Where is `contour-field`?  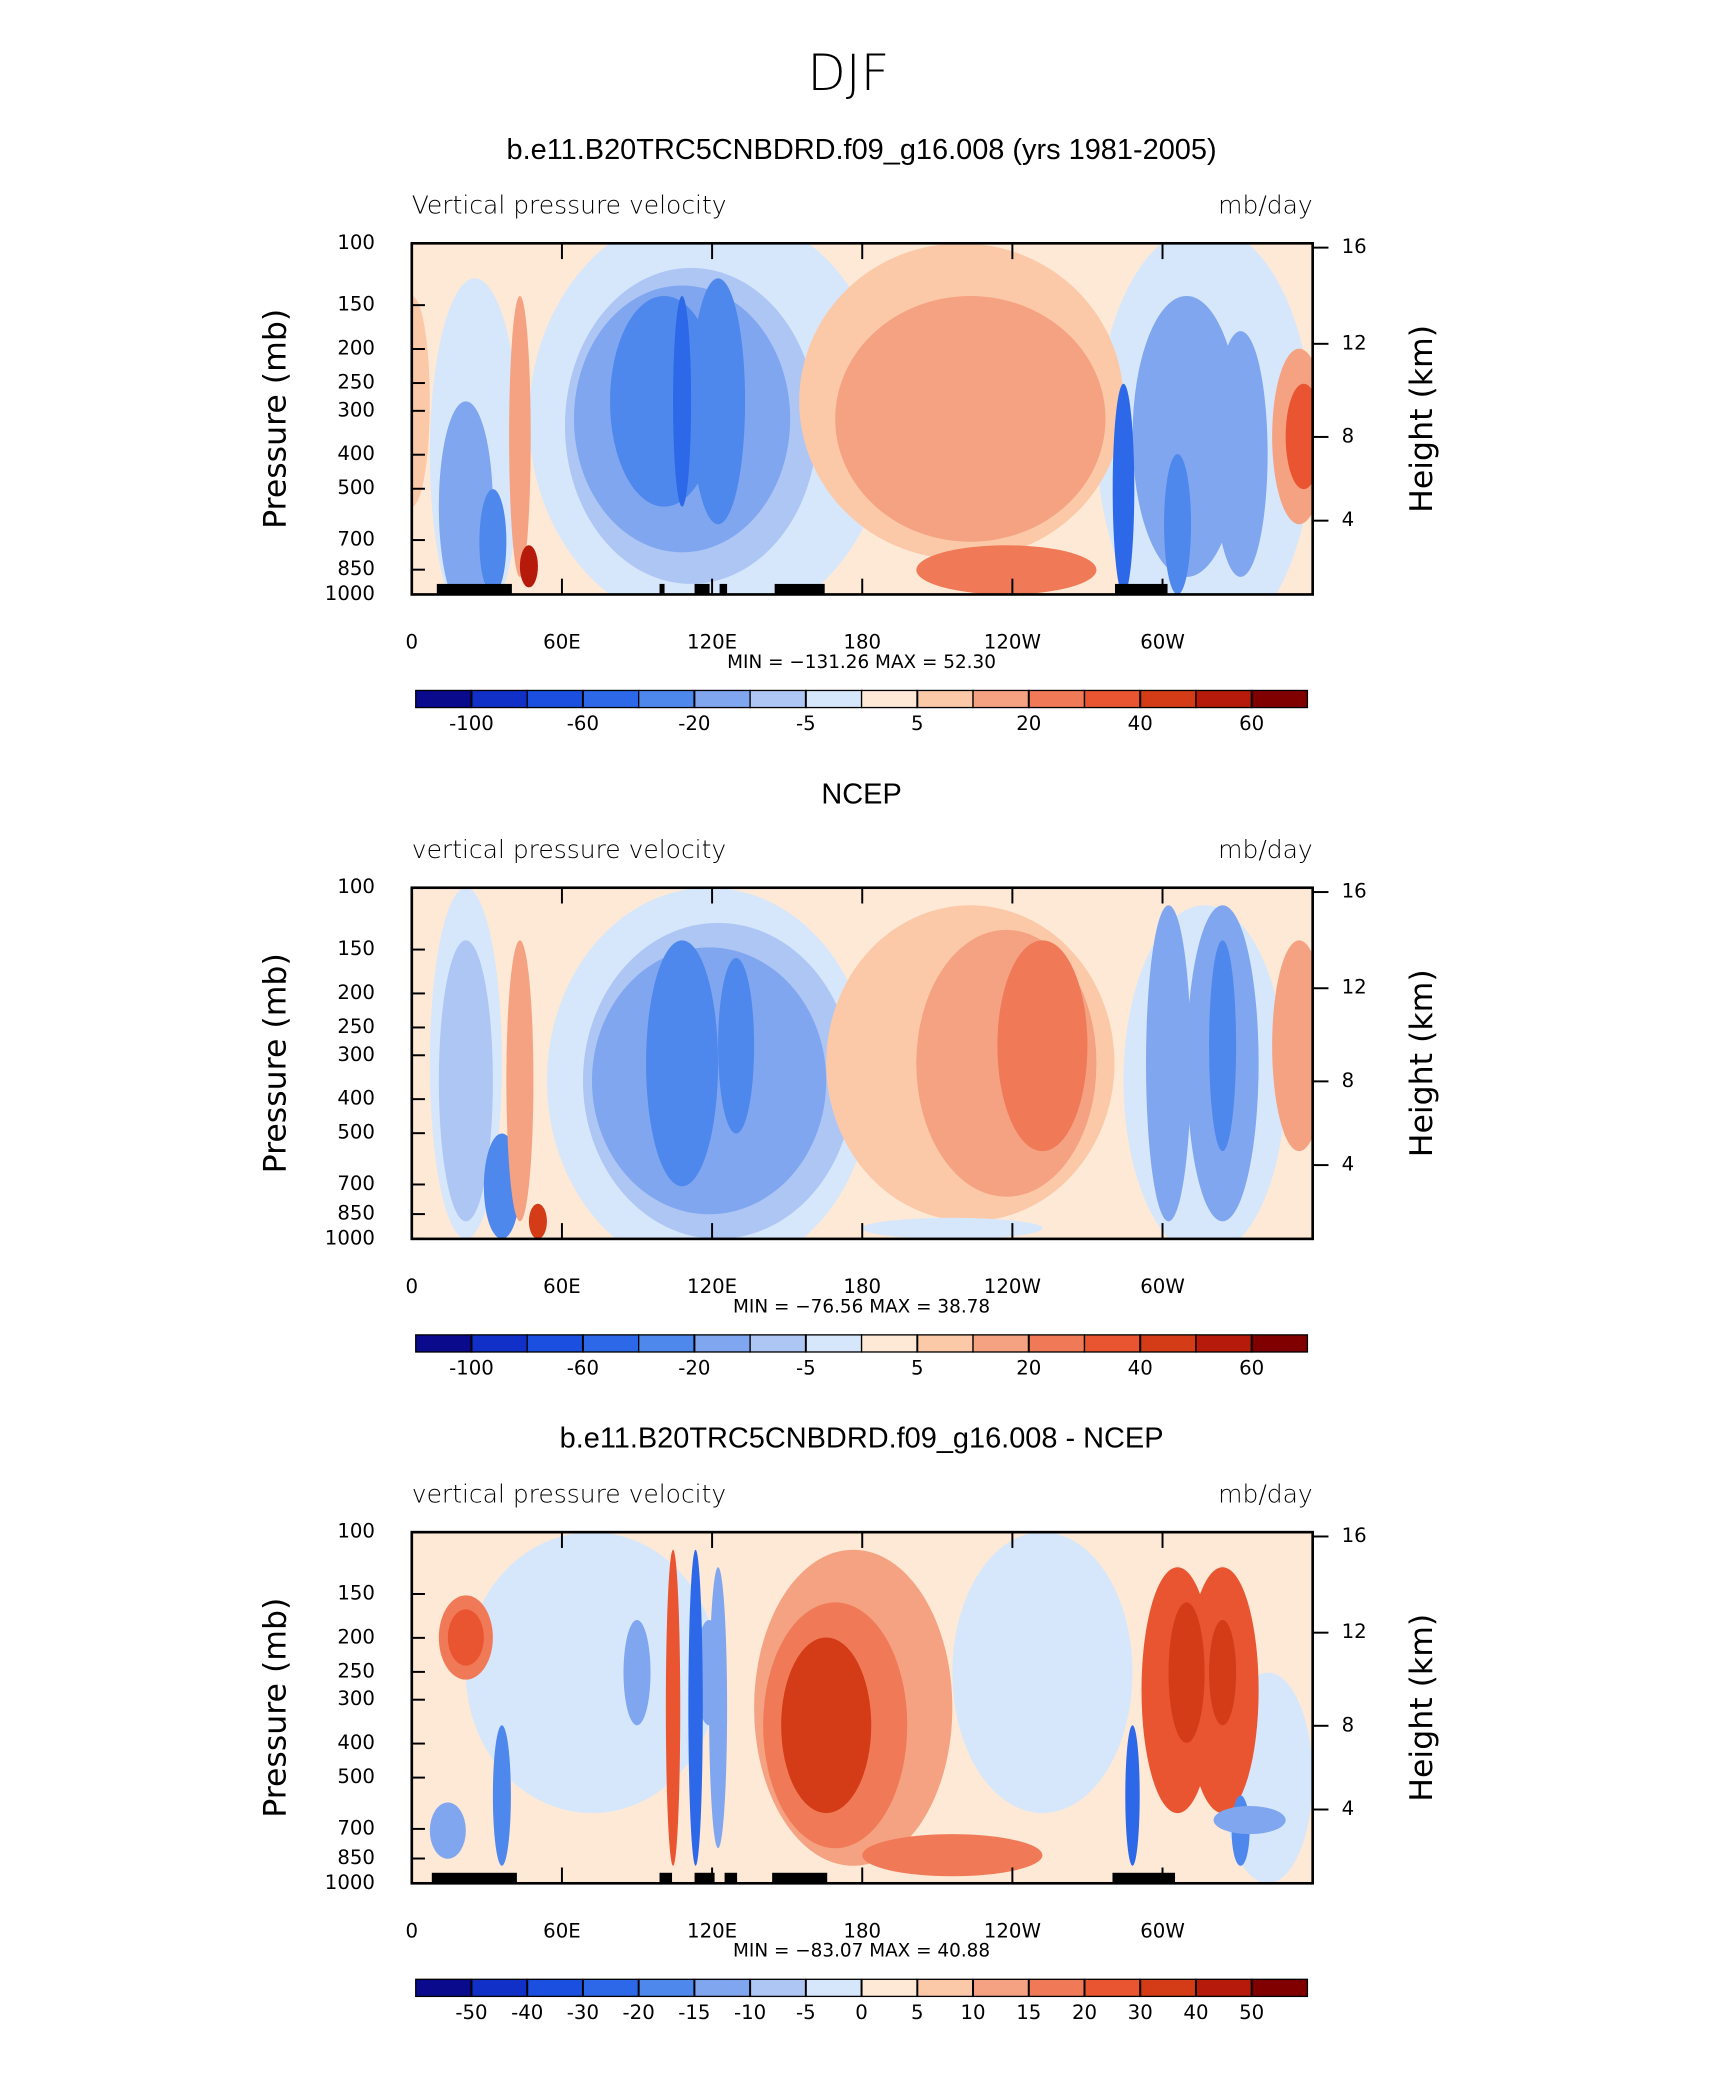 contour-field is located at coordinates (862, 1708).